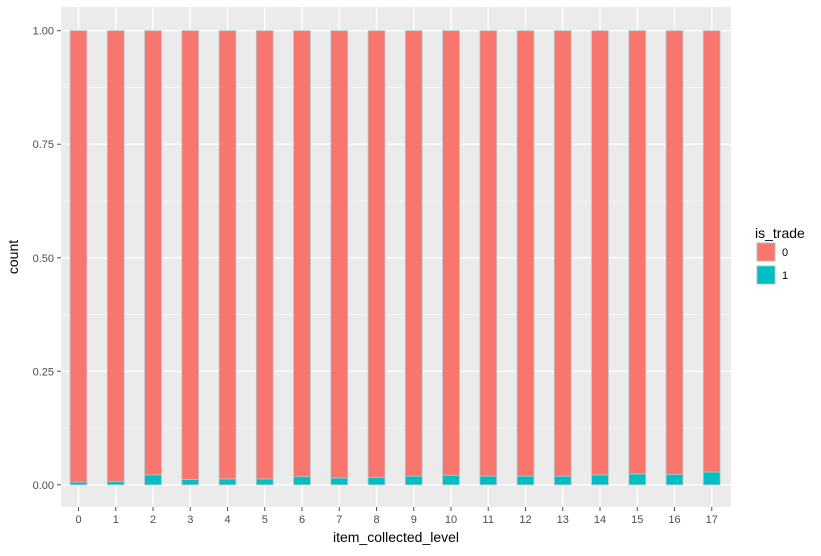  What do you see at coordinates (265, 520) in the screenshot?
I see `x-tick-label: 5` at bounding box center [265, 520].